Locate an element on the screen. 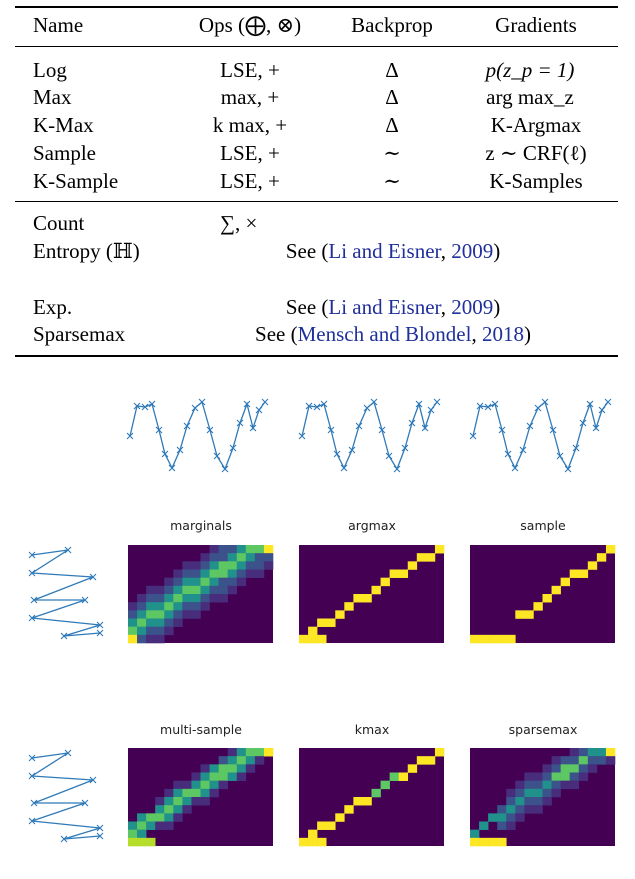 Image resolution: width=635 pixels, height=879 pixels. caption-argmax: argmax is located at coordinates (372, 525).